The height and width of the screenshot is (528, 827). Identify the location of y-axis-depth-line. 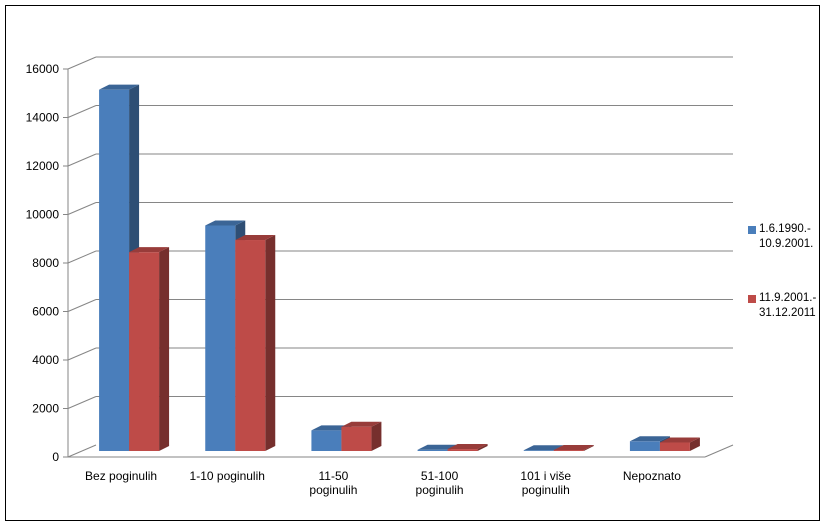
(82, 451).